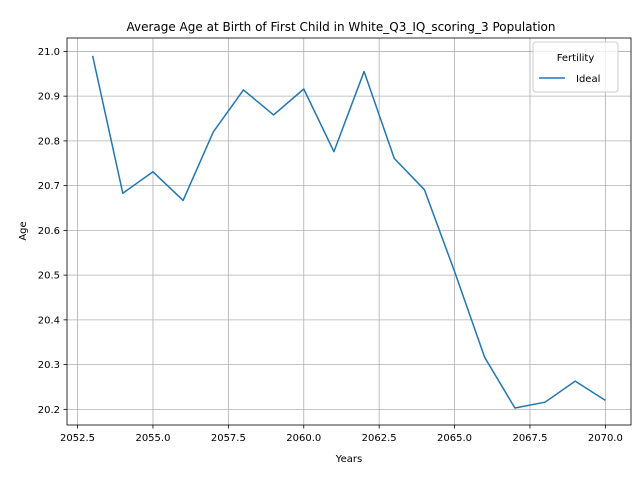  Describe the element at coordinates (152, 438) in the screenshot. I see `x-tick-label: 2055.0` at that location.